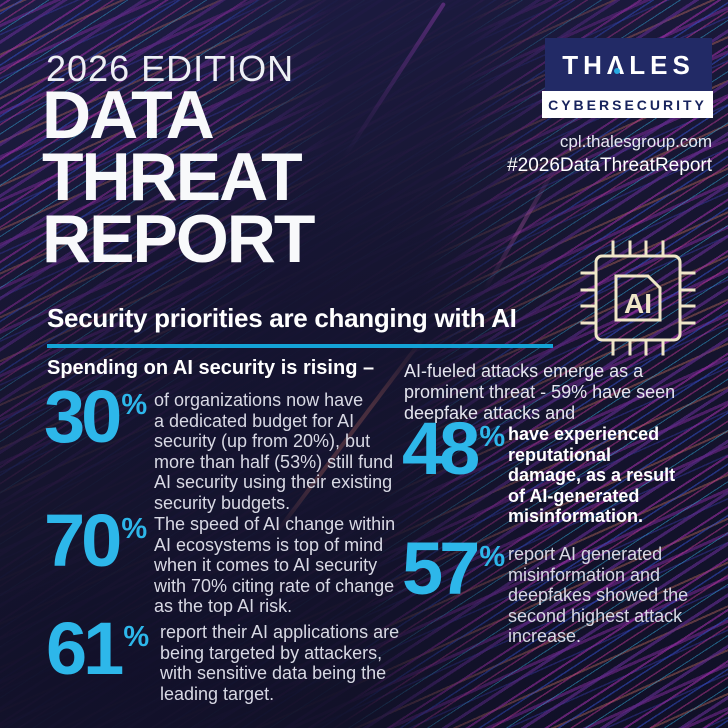 The height and width of the screenshot is (728, 728). What do you see at coordinates (178, 177) in the screenshot?
I see `page-title: DATA THREAT REPORT` at bounding box center [178, 177].